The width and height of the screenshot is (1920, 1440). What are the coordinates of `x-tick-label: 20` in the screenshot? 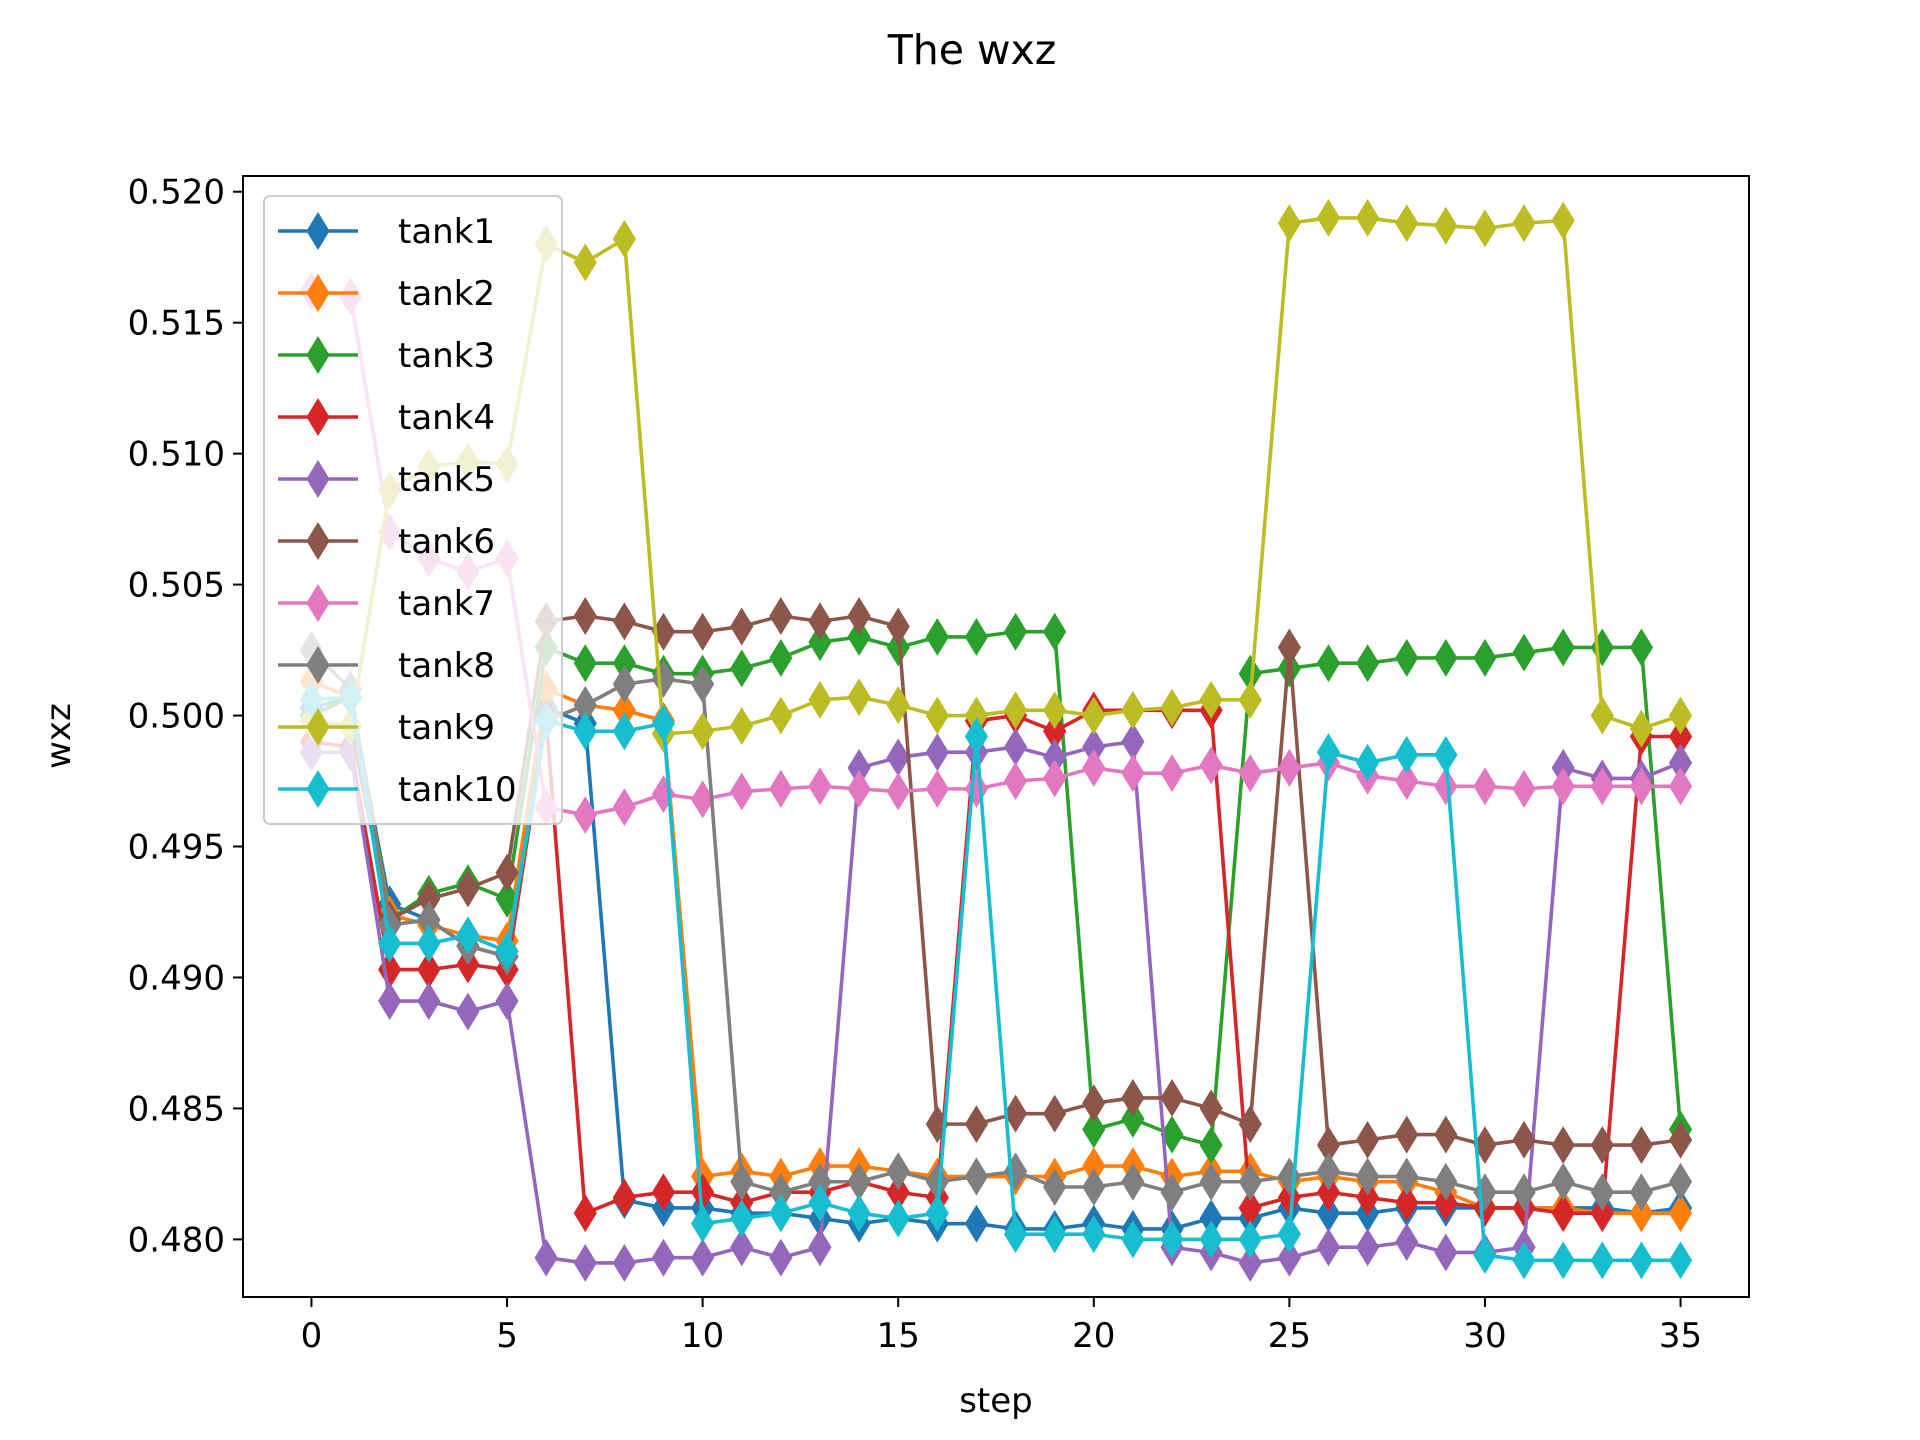 It's located at (1093, 1336).